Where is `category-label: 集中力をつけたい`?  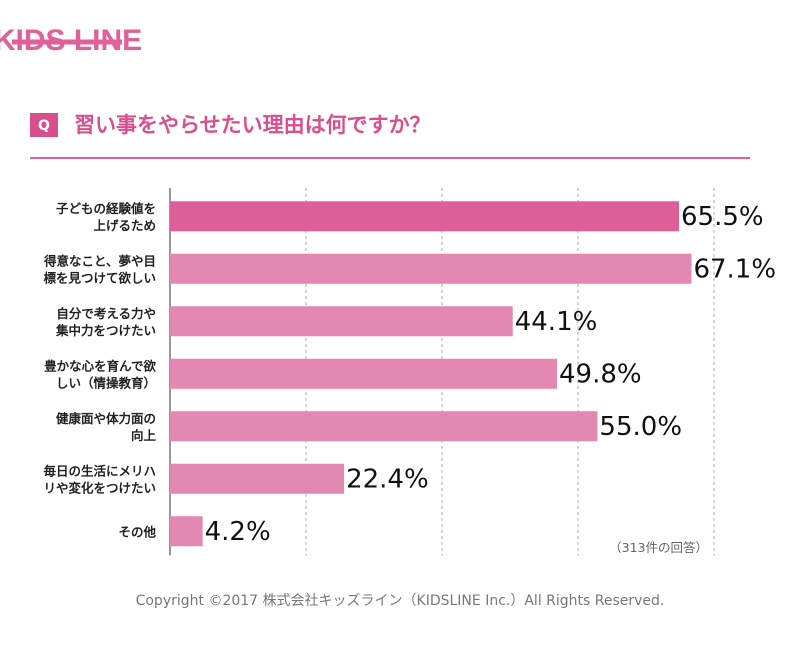 category-label: 集中力をつけたい is located at coordinates (105, 330).